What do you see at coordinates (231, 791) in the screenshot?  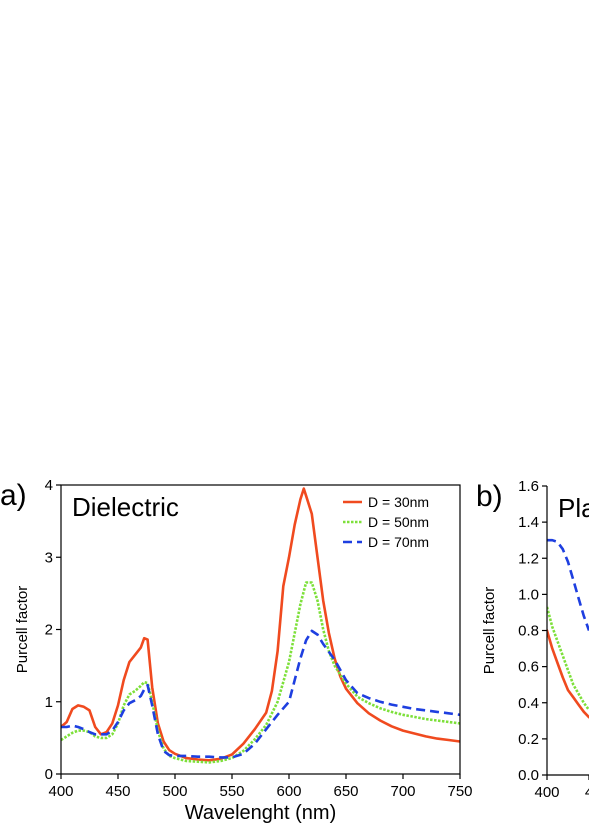 I see `x-tick-label: 550` at bounding box center [231, 791].